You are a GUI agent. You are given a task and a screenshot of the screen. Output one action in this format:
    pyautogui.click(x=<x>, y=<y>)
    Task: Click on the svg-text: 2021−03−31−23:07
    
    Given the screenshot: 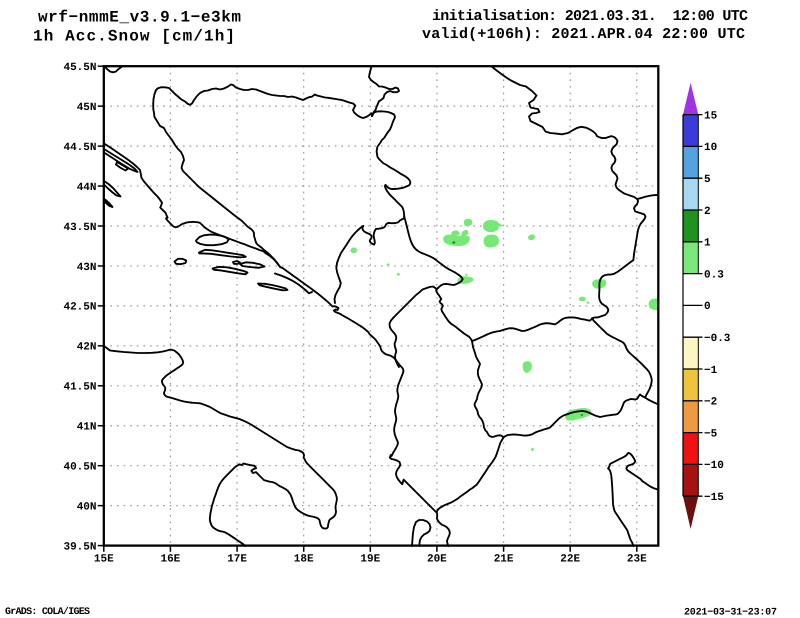 What is the action you would take?
    pyautogui.click(x=730, y=613)
    